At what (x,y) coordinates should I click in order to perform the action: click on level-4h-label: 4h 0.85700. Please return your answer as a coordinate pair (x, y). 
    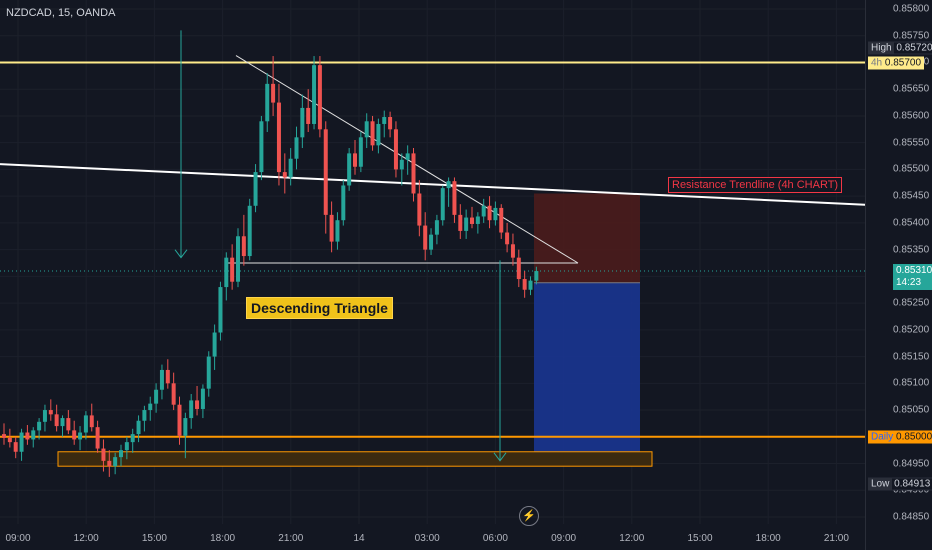
    Looking at the image, I should click on (896, 63).